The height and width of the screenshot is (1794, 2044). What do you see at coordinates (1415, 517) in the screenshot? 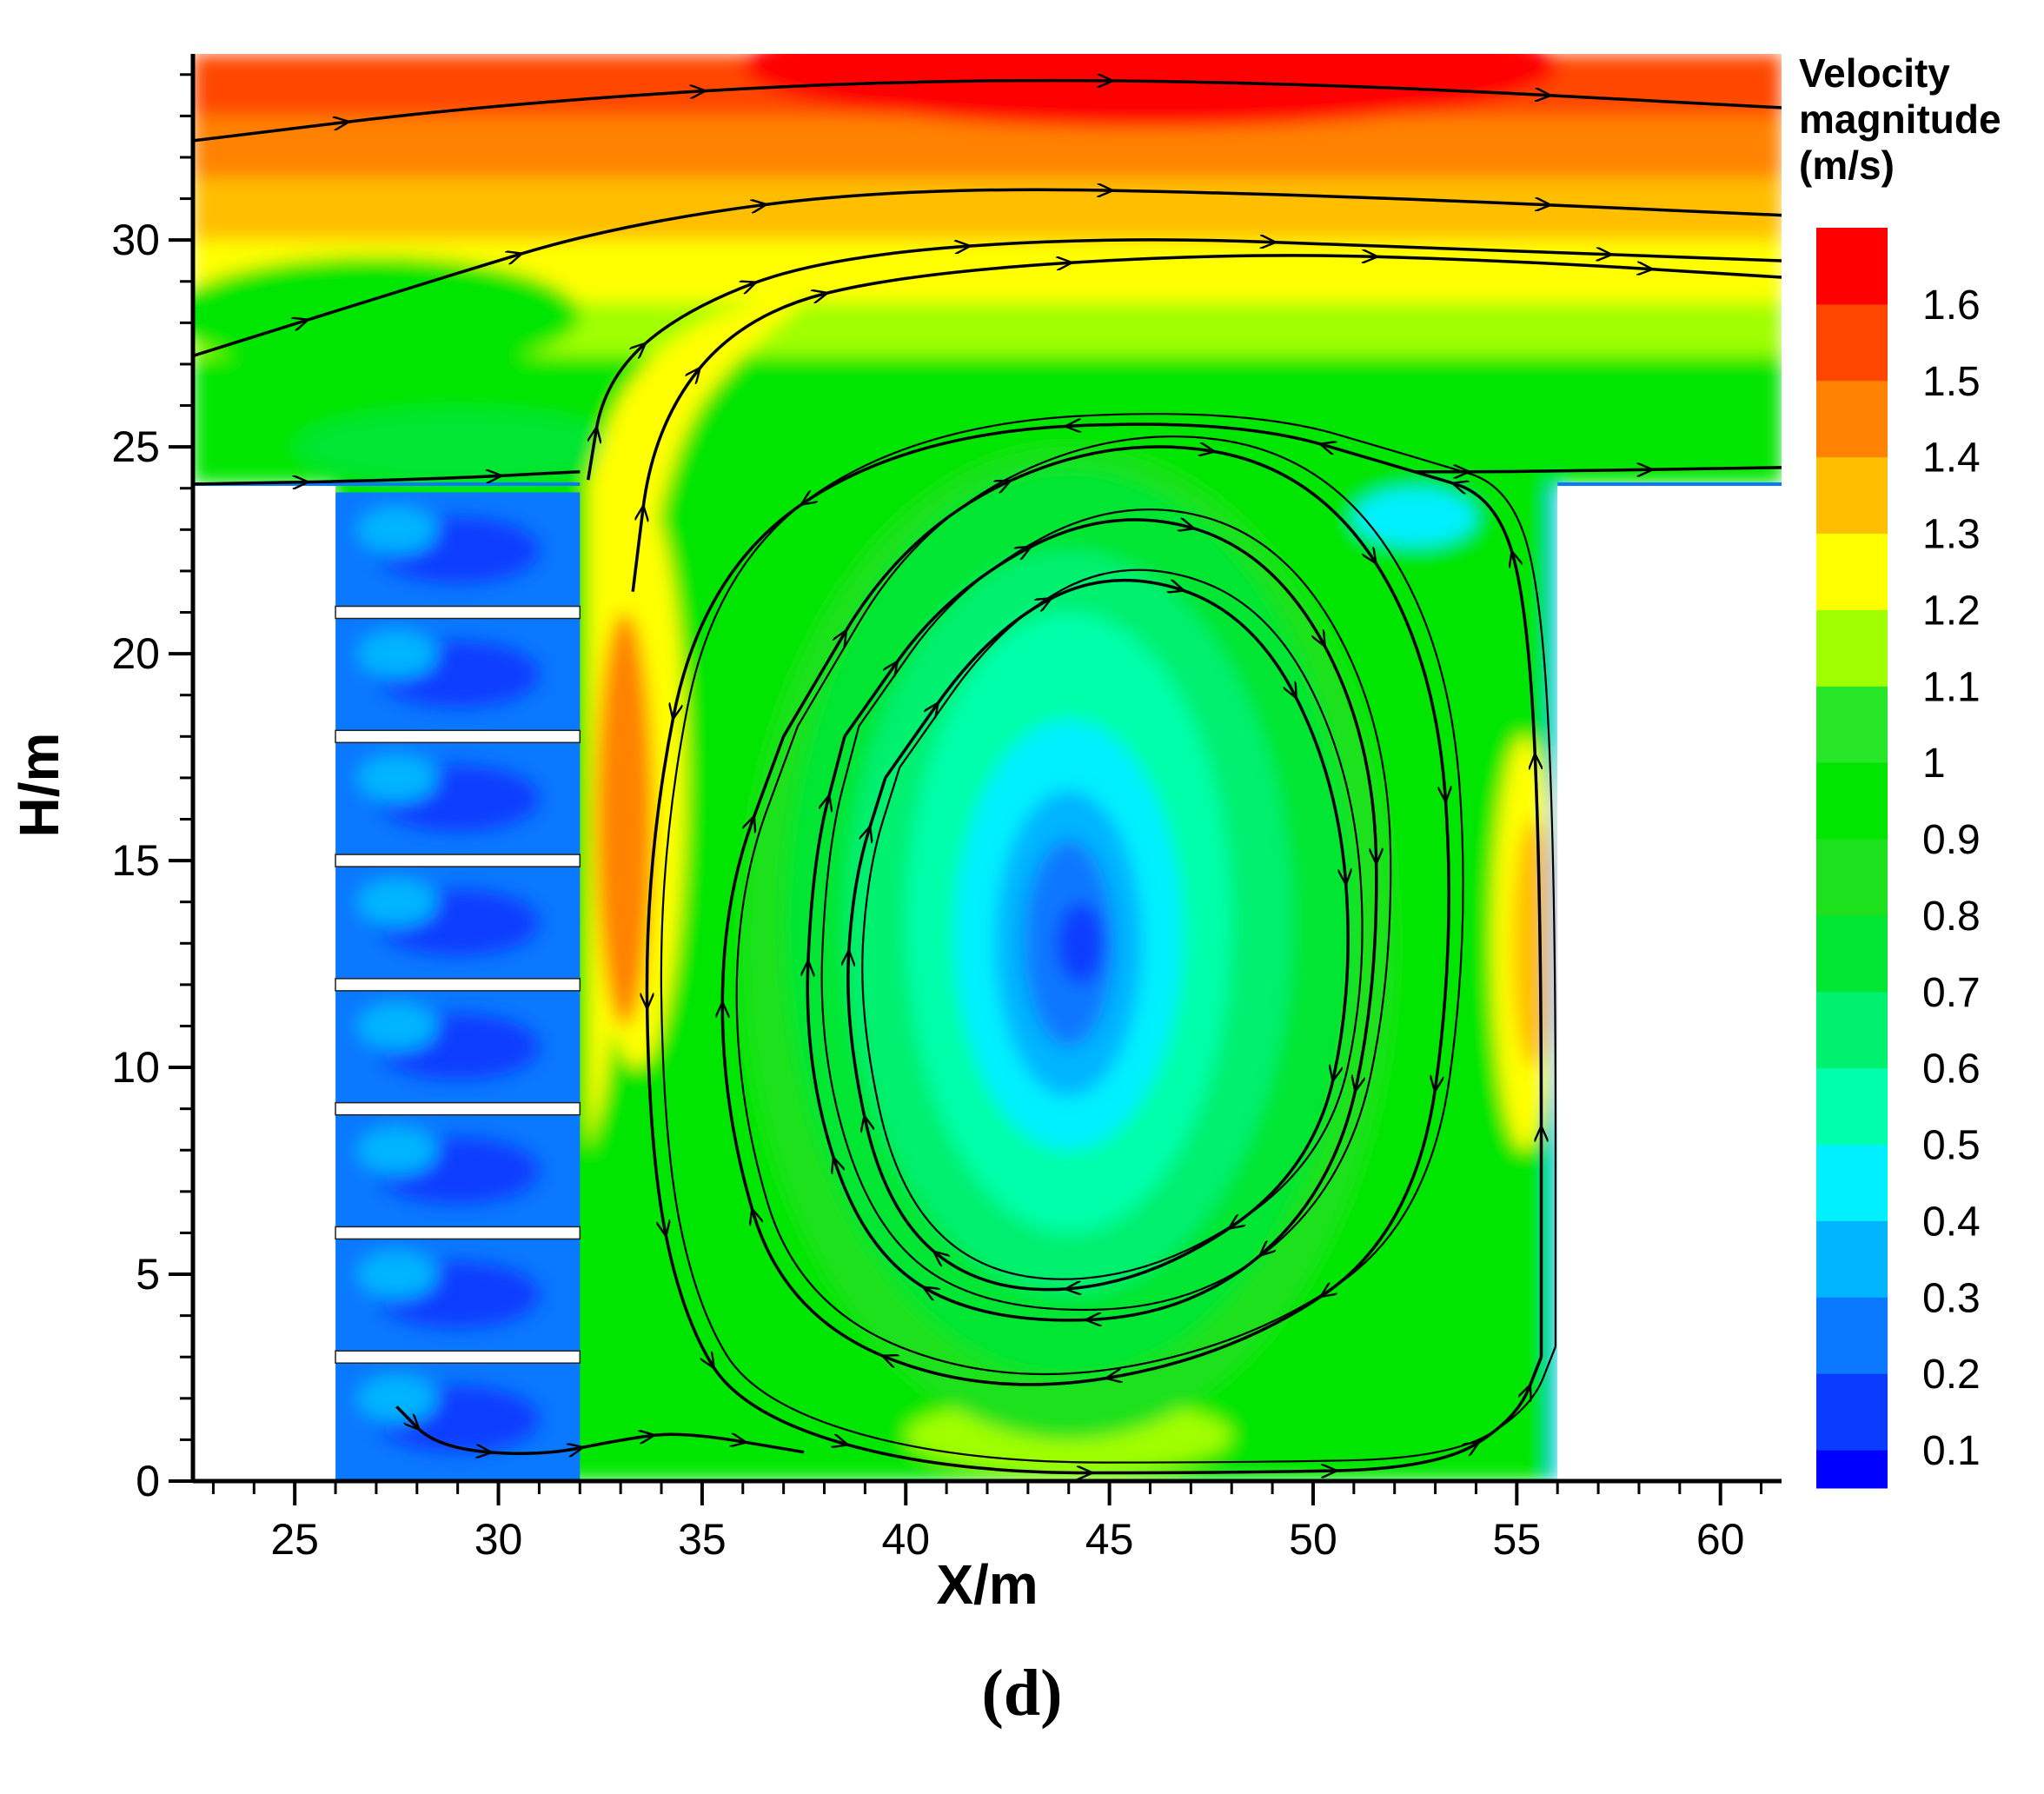
I see `top-right-slow` at bounding box center [1415, 517].